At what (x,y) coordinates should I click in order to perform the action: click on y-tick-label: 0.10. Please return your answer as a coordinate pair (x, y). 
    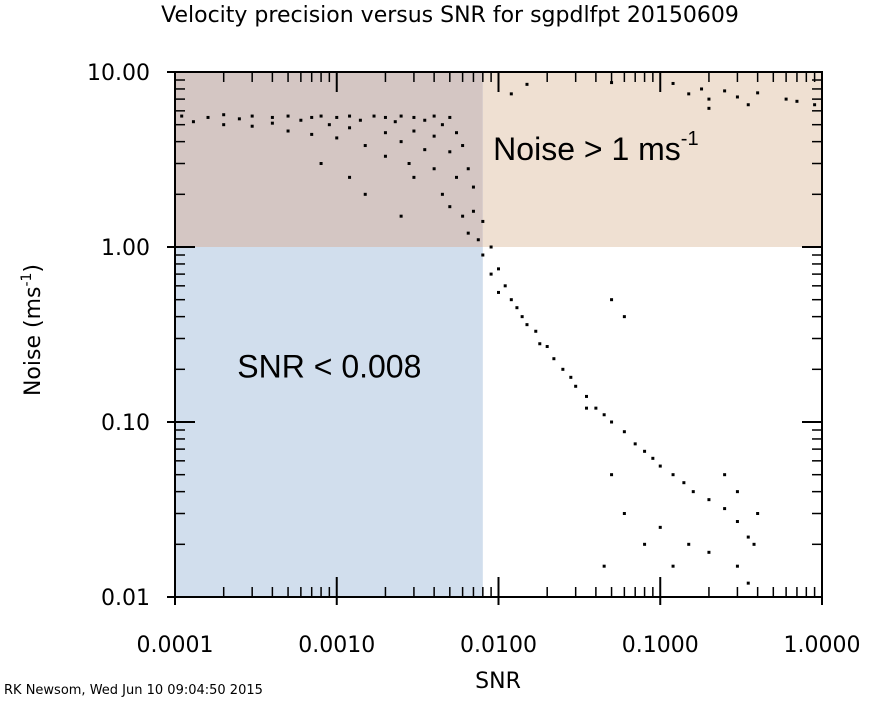
    Looking at the image, I should click on (125, 423).